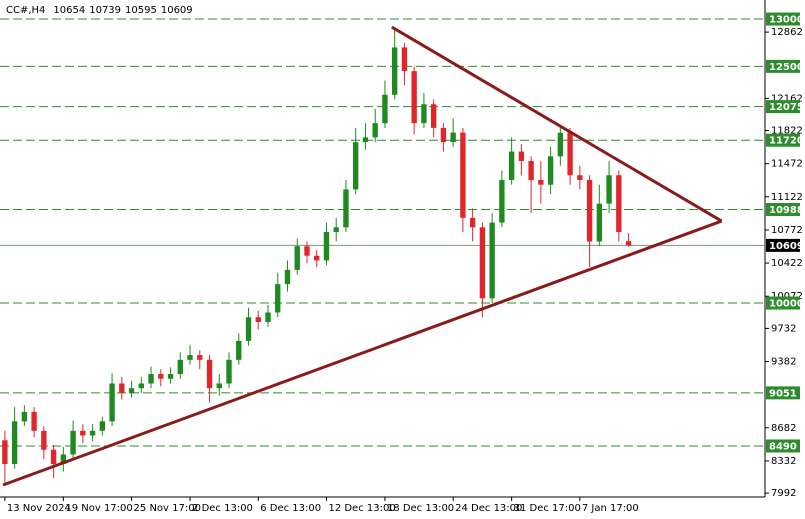 This screenshot has width=805, height=519. Describe the element at coordinates (222, 508) in the screenshot. I see `x-tick-label: 2 Dec 13:00` at that location.